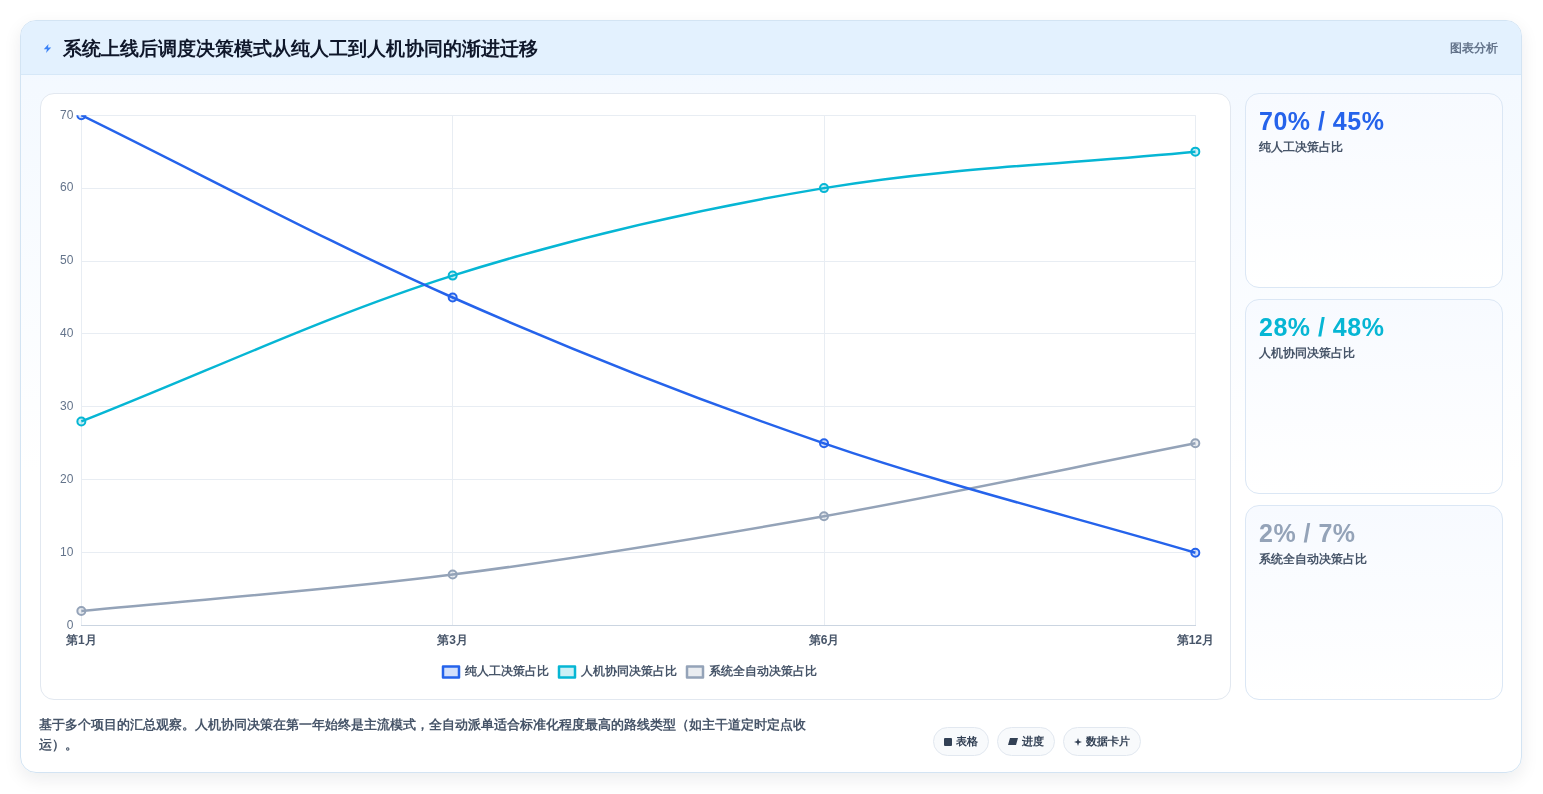 This screenshot has height=794, width=1543. What do you see at coordinates (1322, 121) in the screenshot?
I see `text: 70% / 45%` at bounding box center [1322, 121].